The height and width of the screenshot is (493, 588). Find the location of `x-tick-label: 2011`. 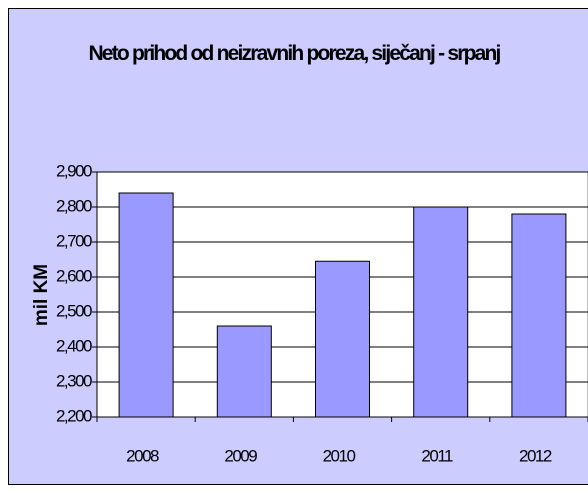

x-tick-label: 2011 is located at coordinates (437, 455).